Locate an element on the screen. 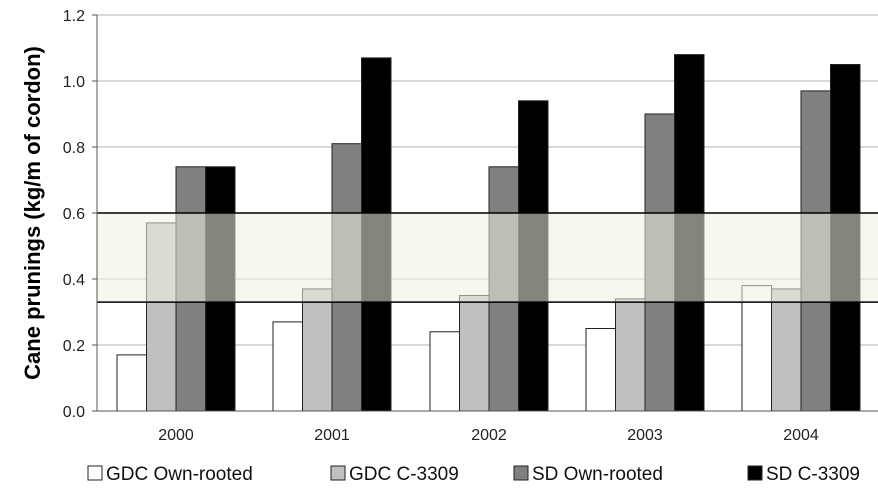  y-tick-label: 1.0 is located at coordinates (74, 82).